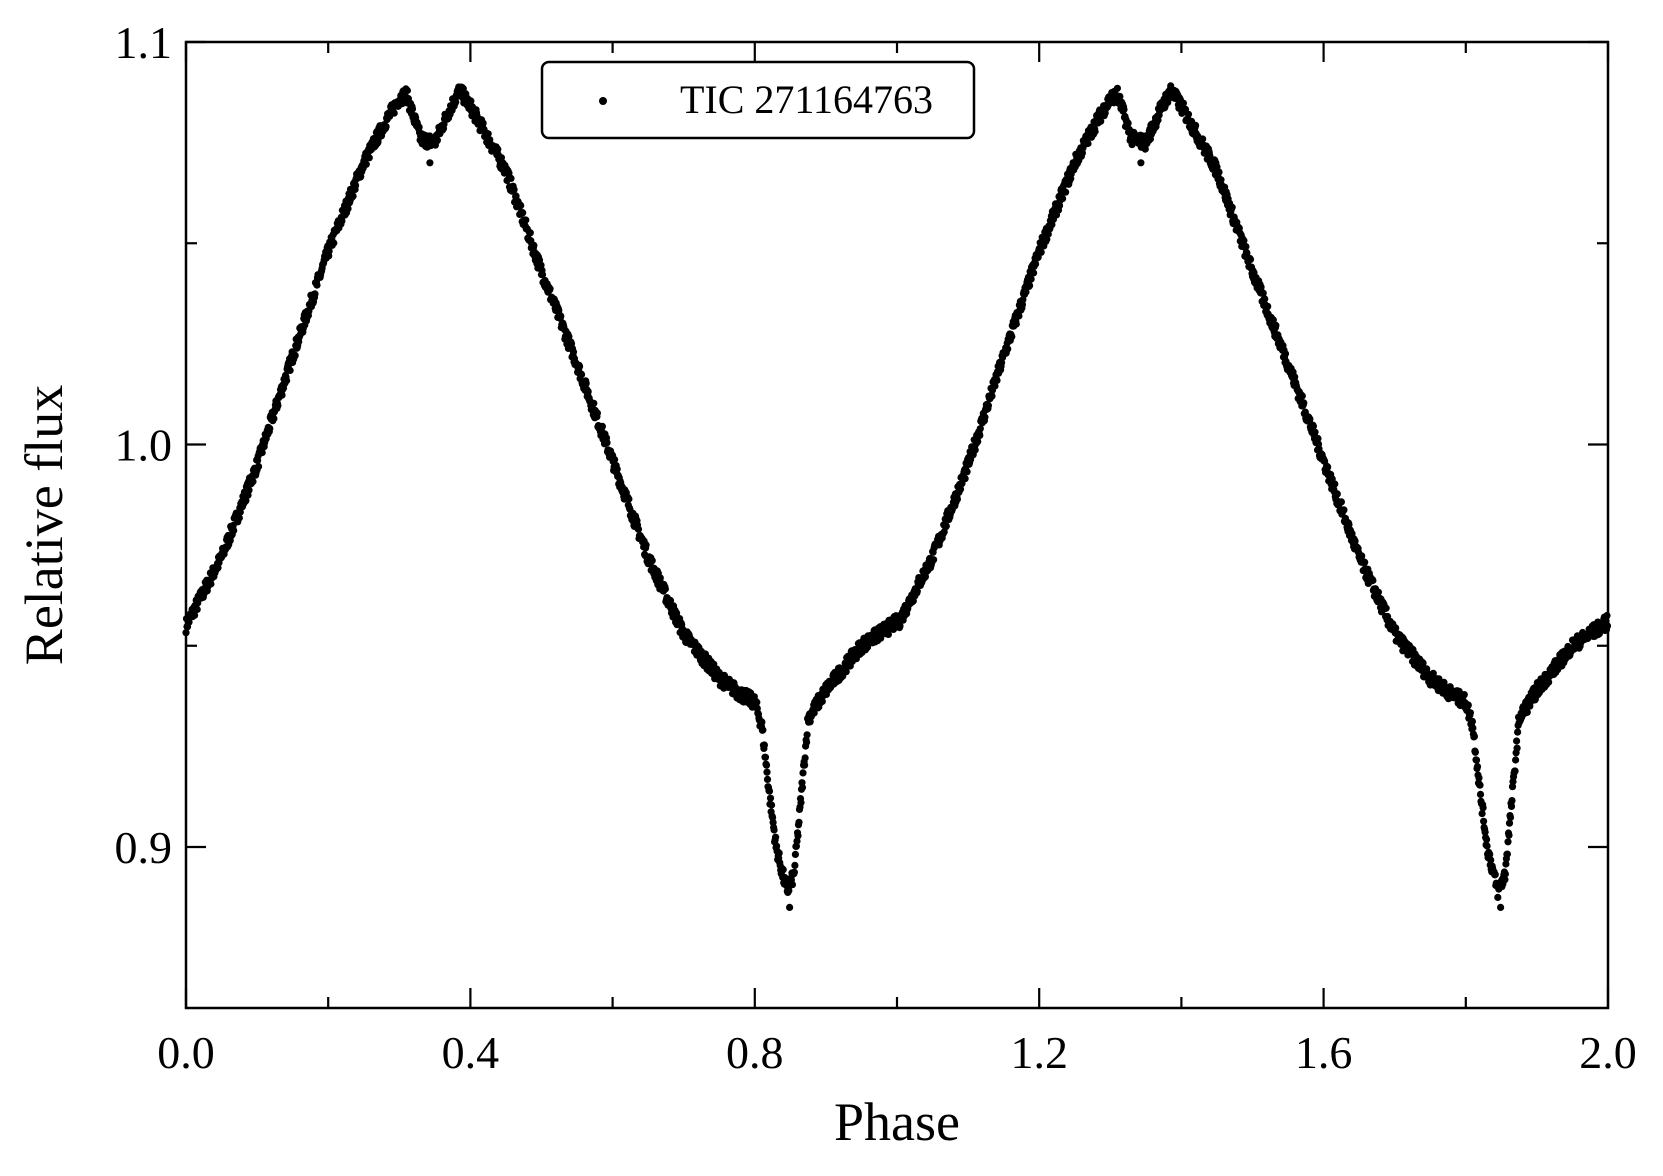  I want to click on x-tick-label: 0.4, so click(471, 1052).